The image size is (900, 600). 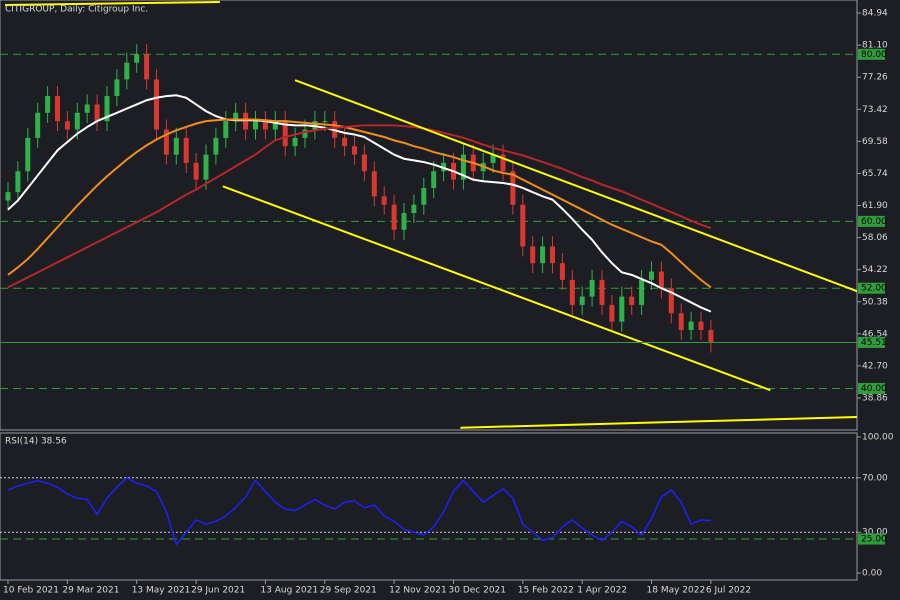 What do you see at coordinates (218, 591) in the screenshot?
I see `x-tick-label: 29 Jun 2021` at bounding box center [218, 591].